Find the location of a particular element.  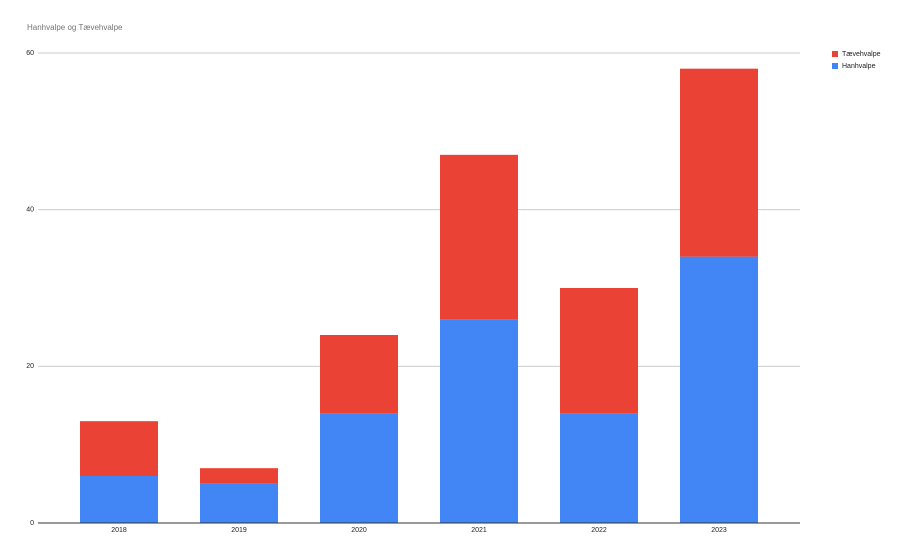

x-tick-label: 2018 is located at coordinates (119, 530).